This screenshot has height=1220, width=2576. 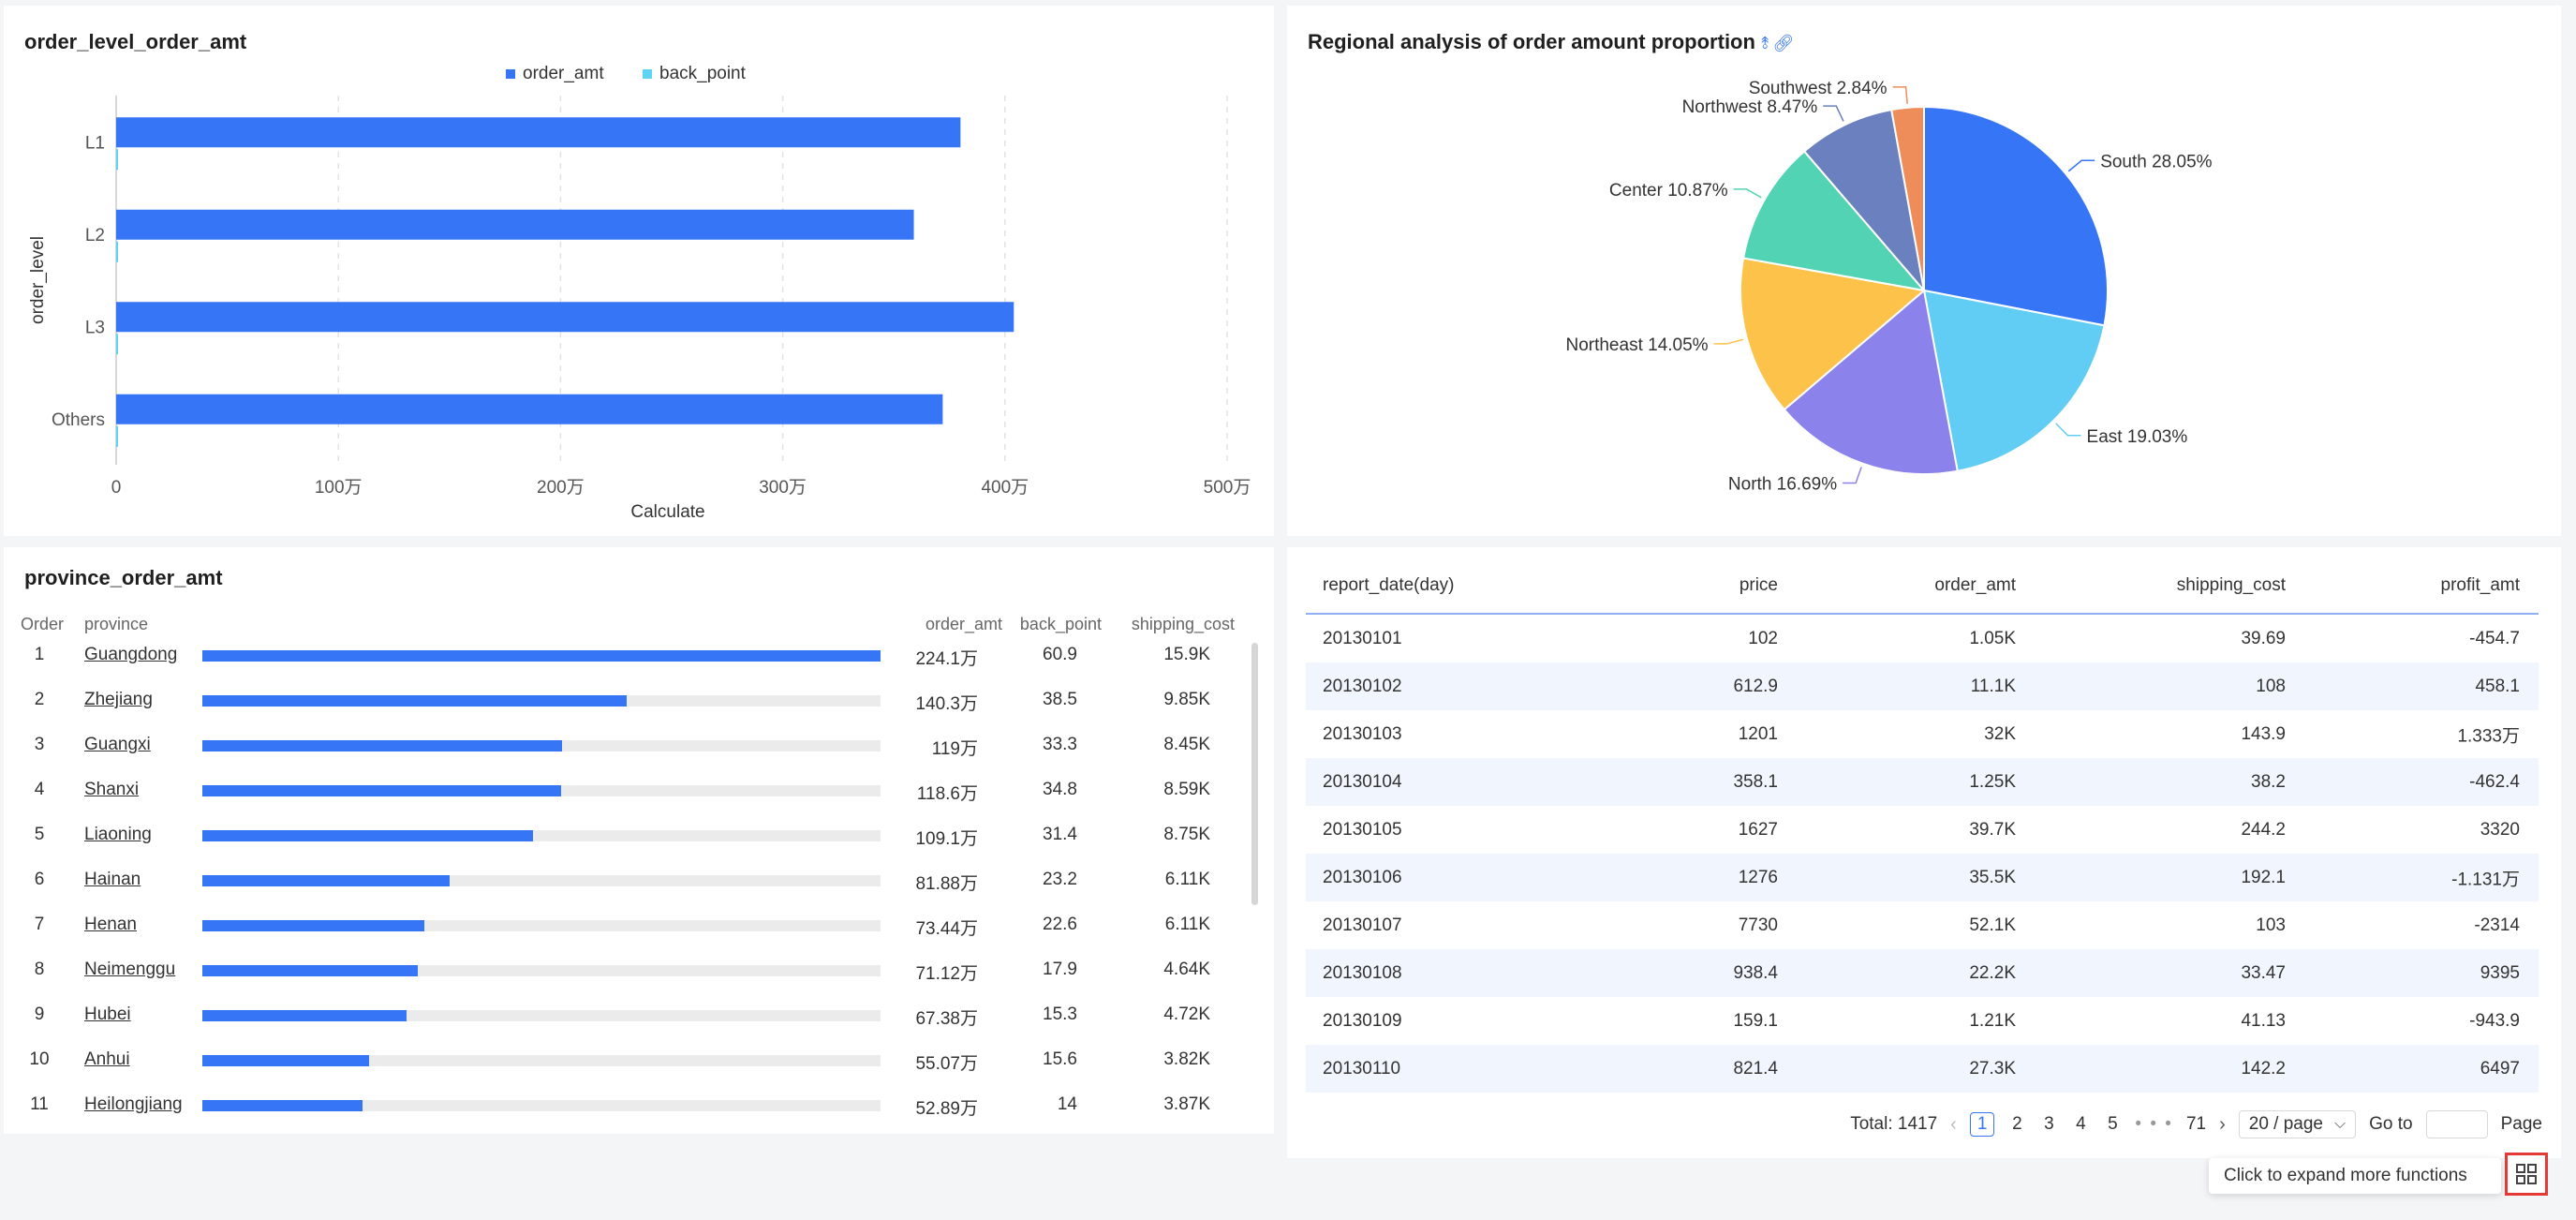 What do you see at coordinates (131, 654) in the screenshot?
I see `province-name-link: Guangdong` at bounding box center [131, 654].